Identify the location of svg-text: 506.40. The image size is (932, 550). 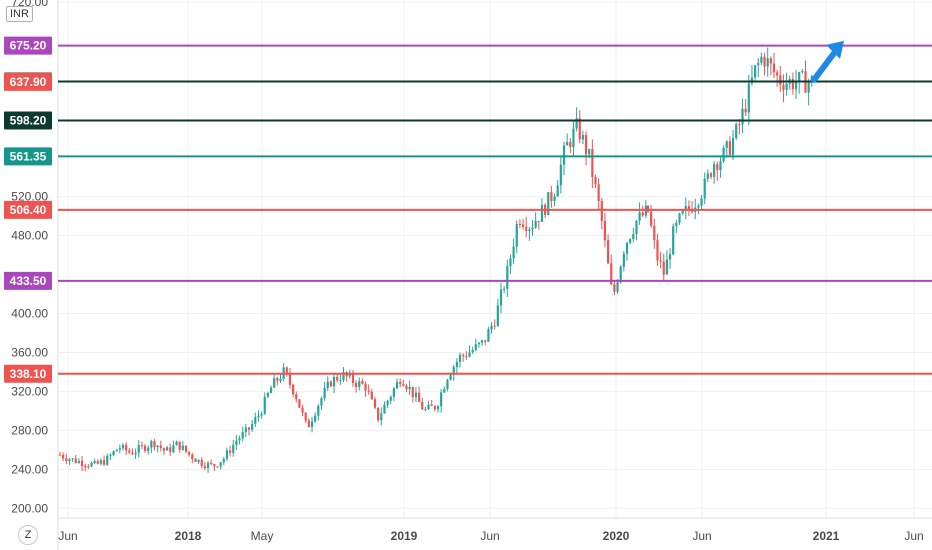
(28, 210).